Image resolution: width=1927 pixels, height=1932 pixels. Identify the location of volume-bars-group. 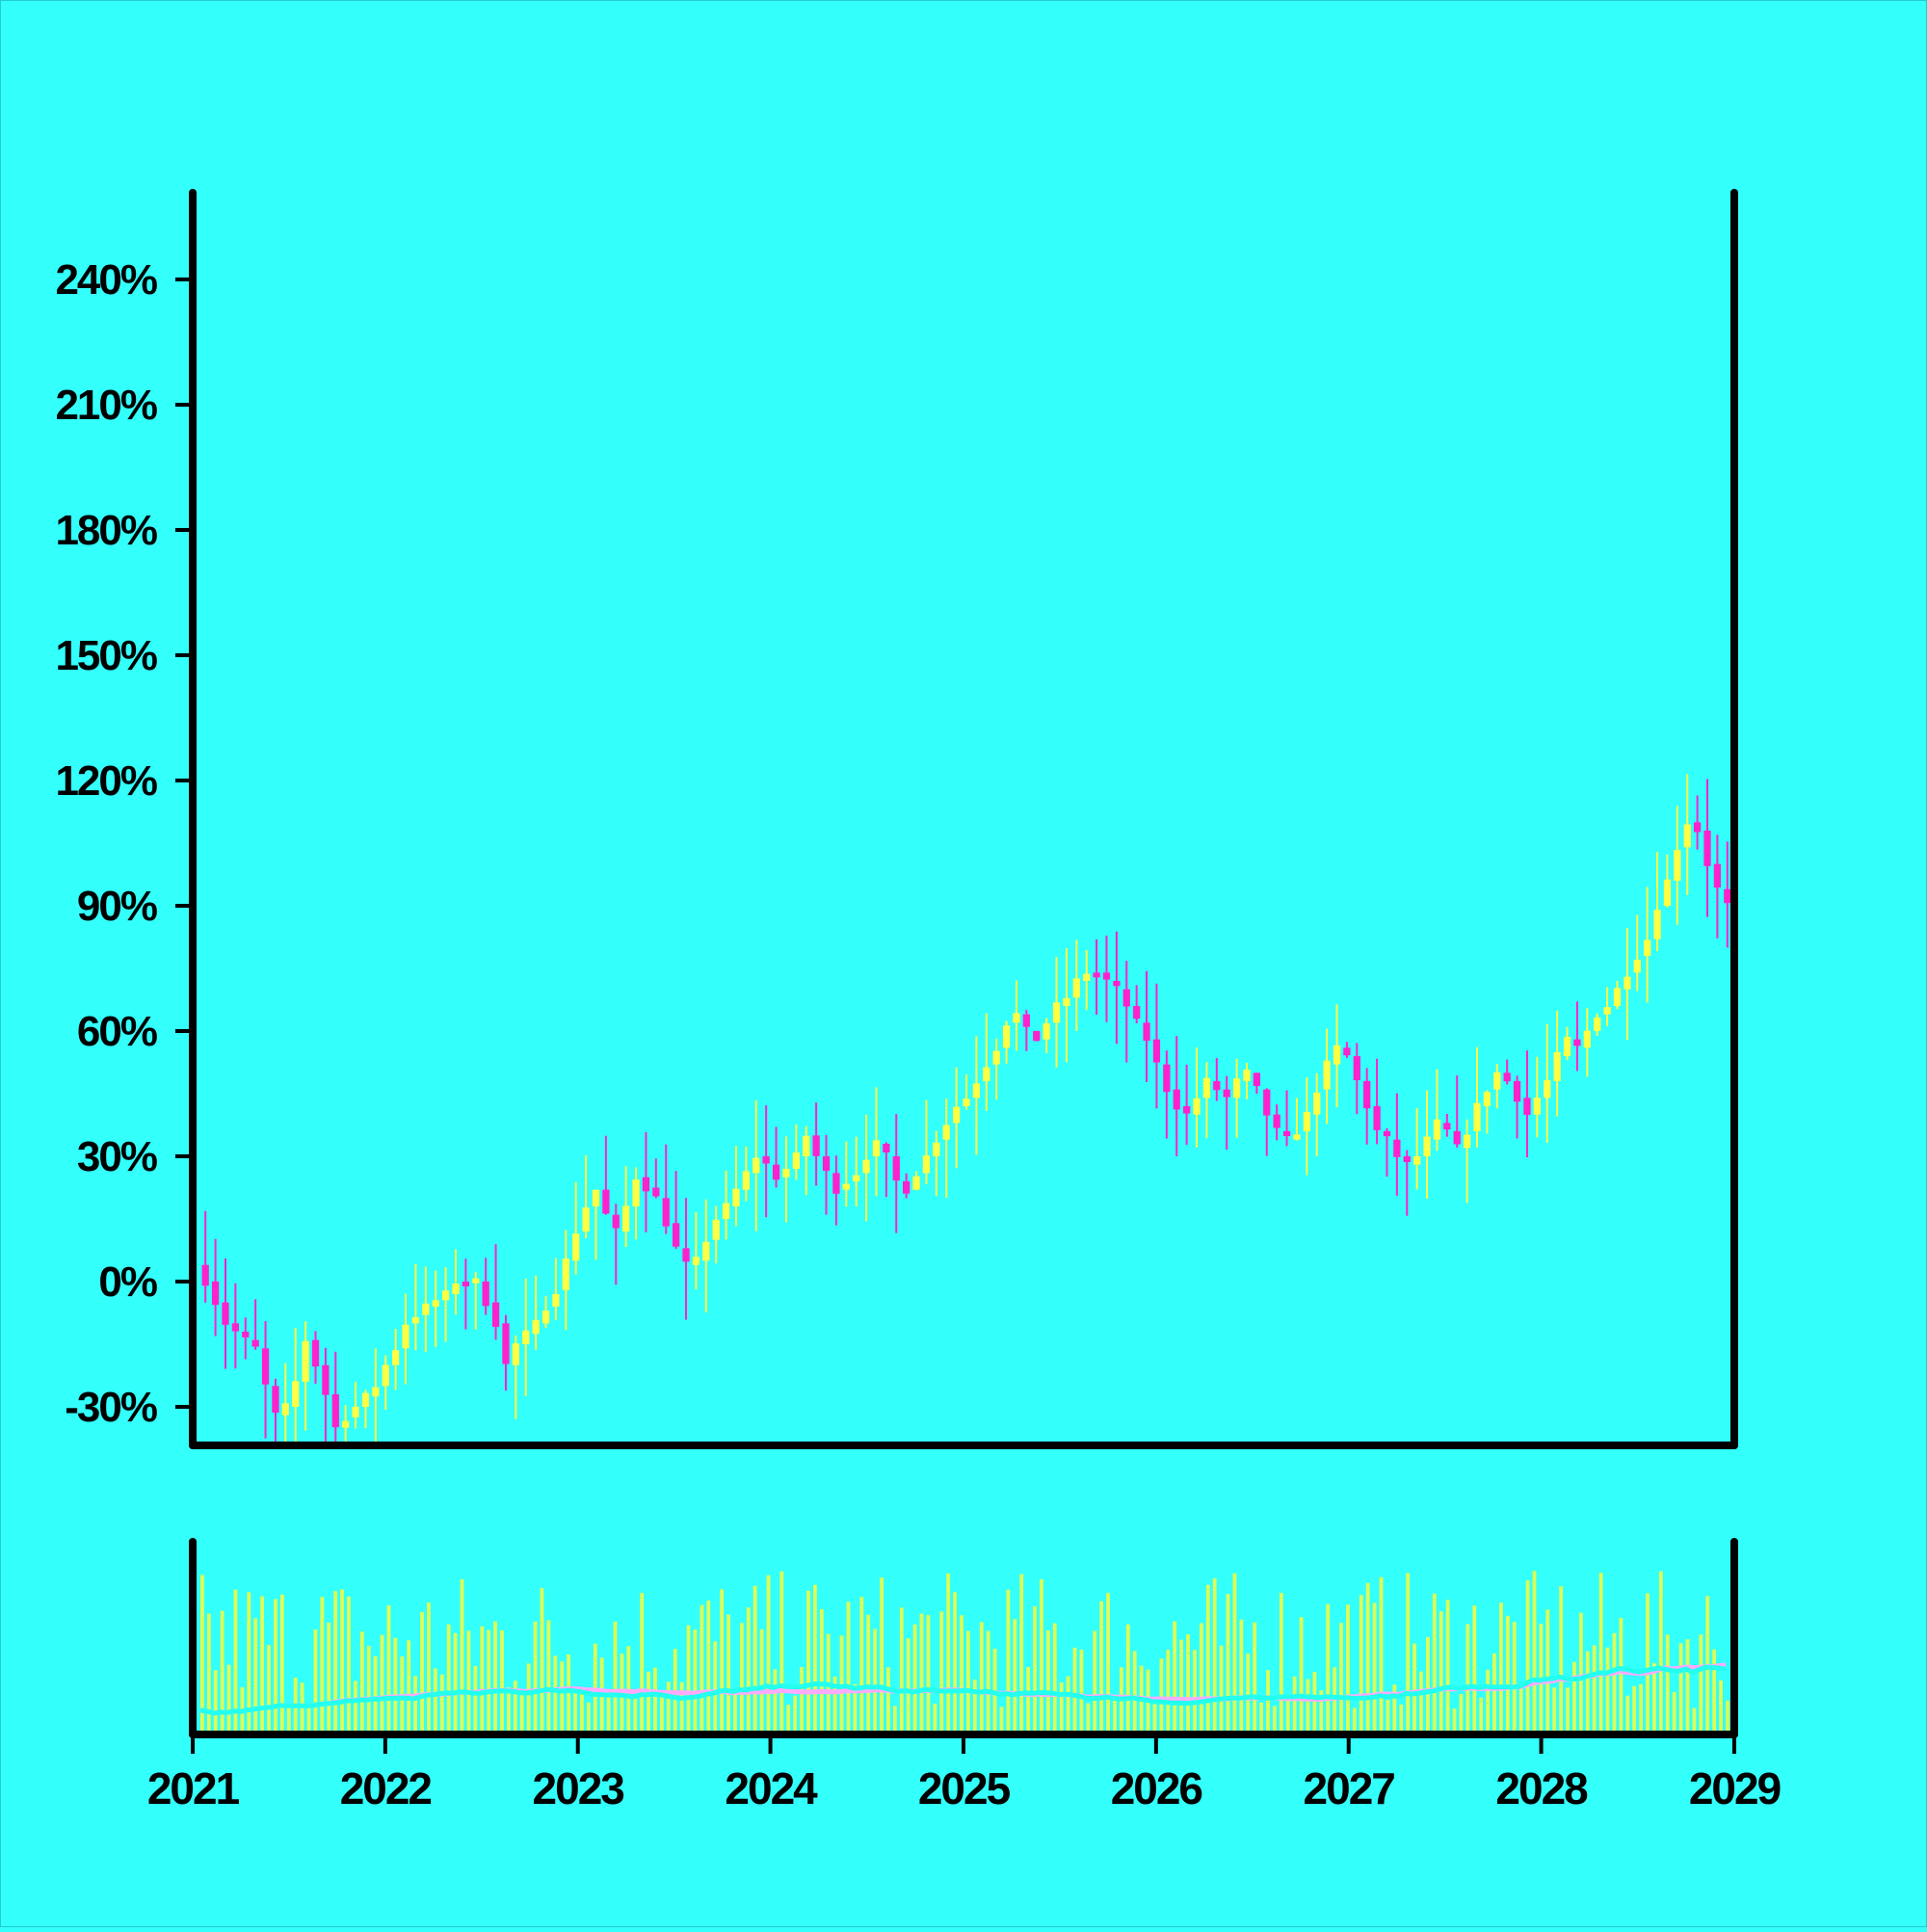
(964, 1652).